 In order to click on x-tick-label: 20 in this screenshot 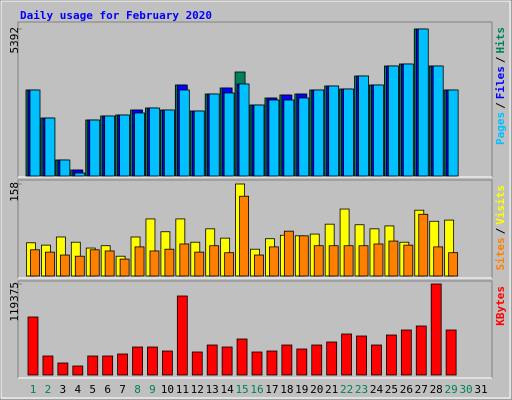, I will do `click(316, 389)`.